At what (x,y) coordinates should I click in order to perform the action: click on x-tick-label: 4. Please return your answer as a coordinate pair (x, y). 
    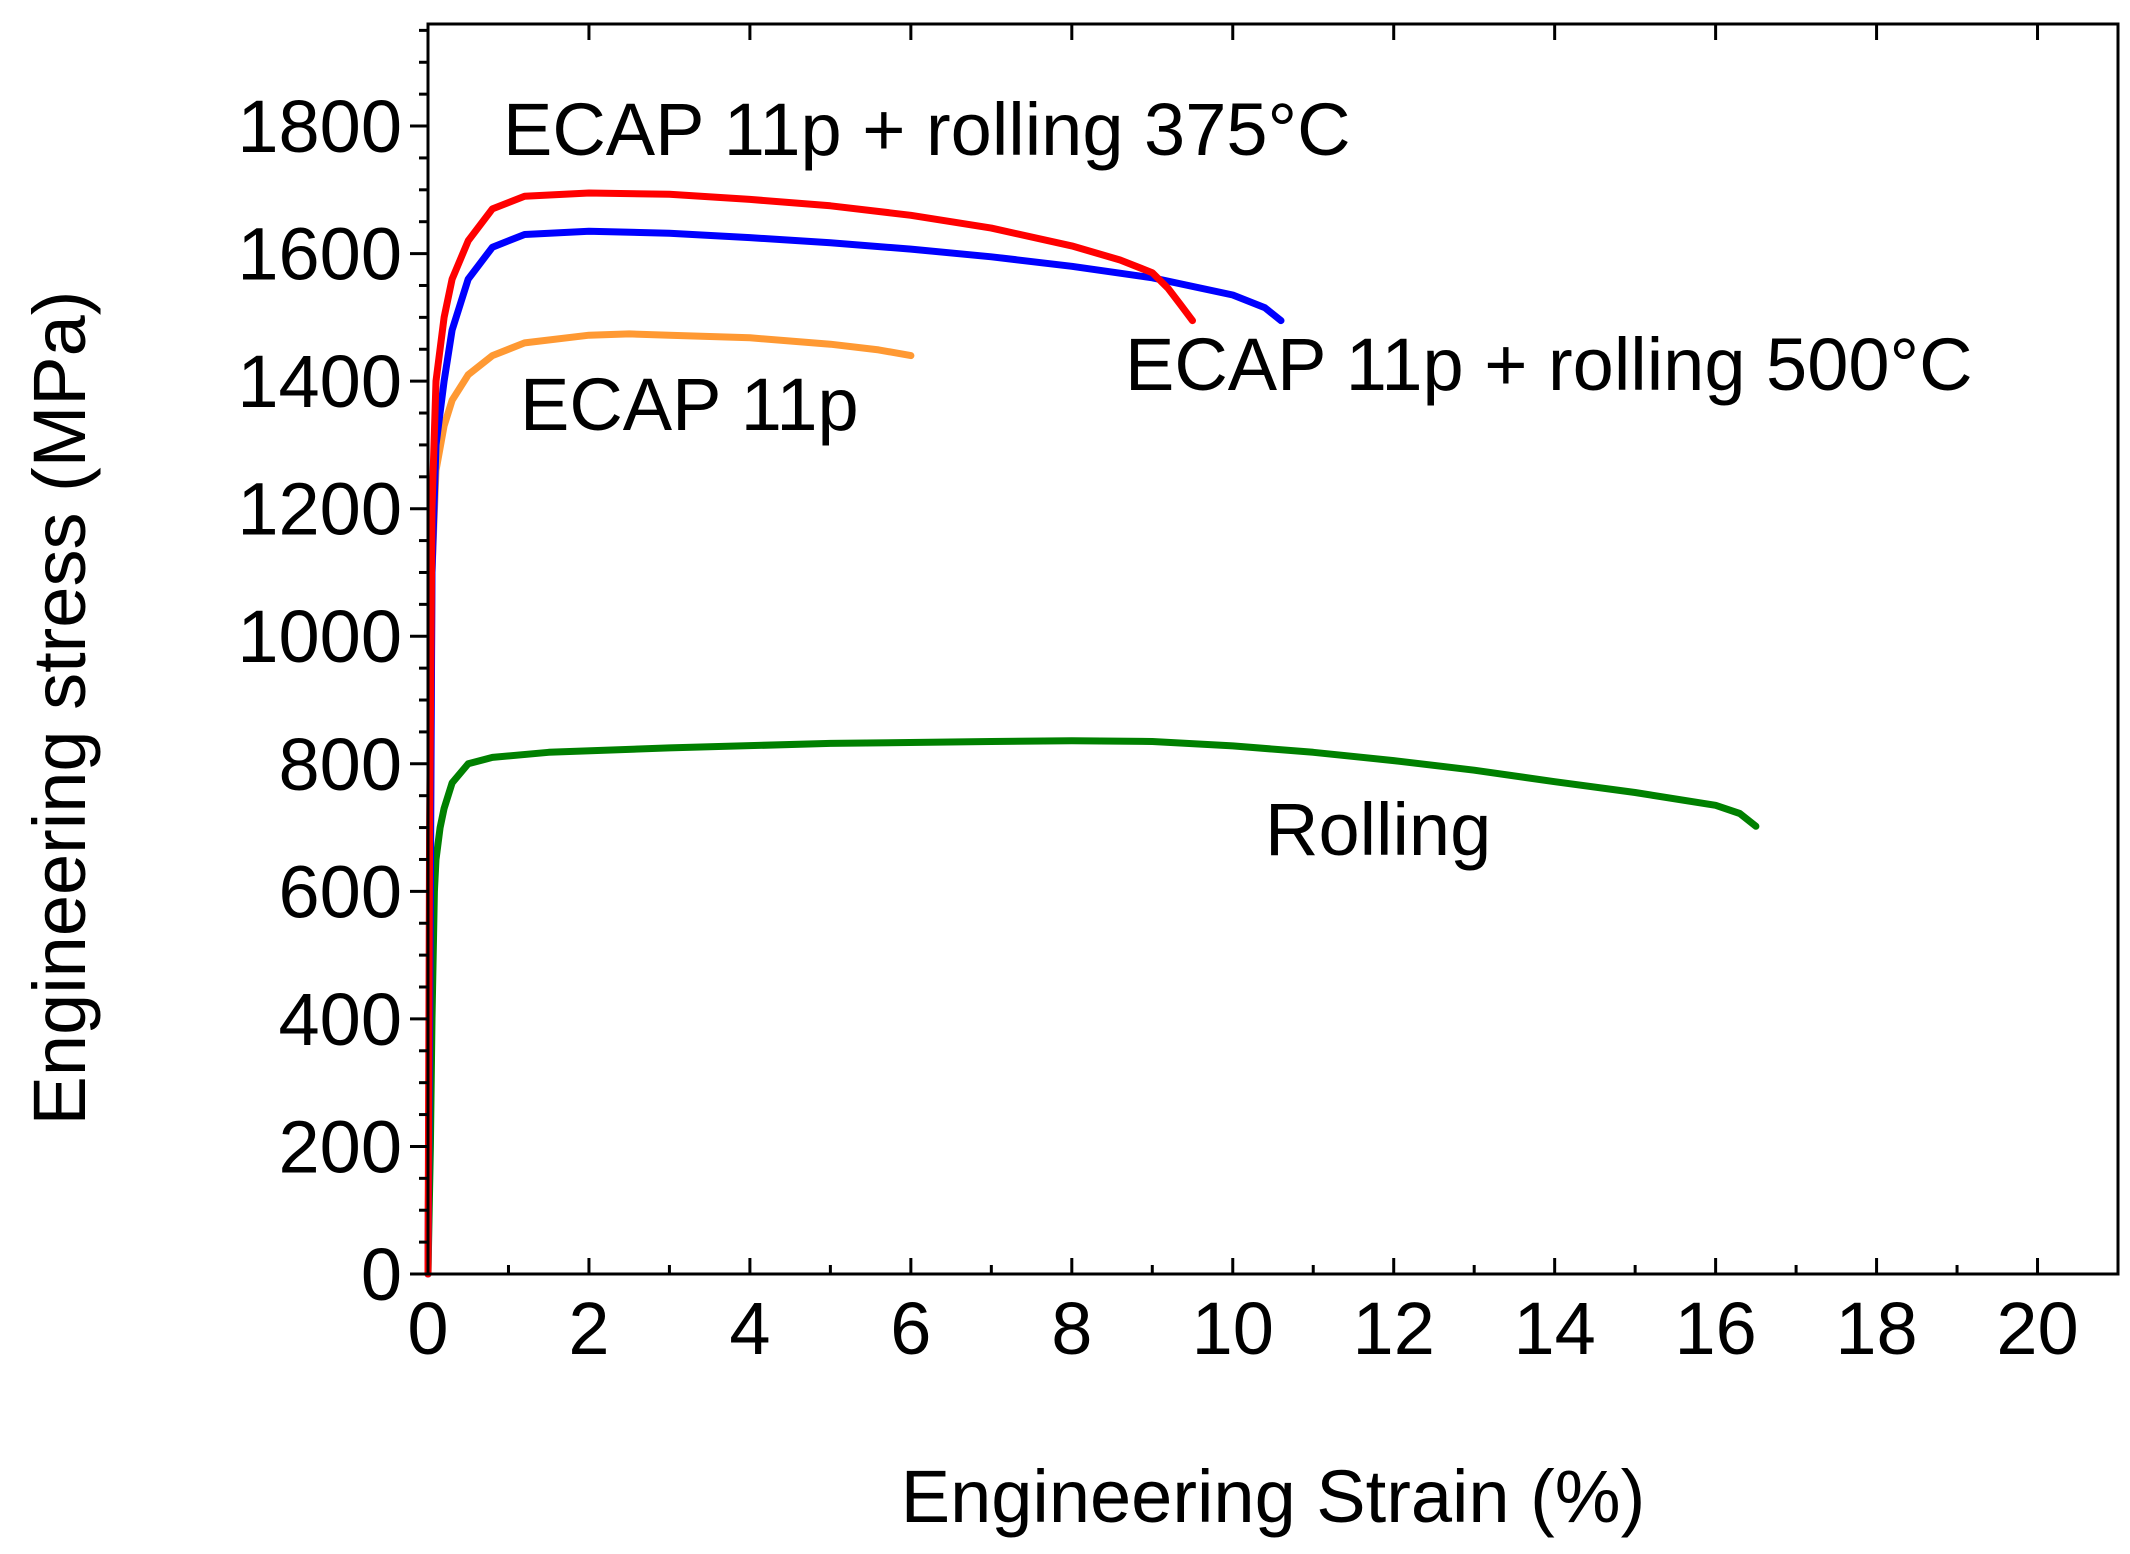
    Looking at the image, I should click on (749, 1328).